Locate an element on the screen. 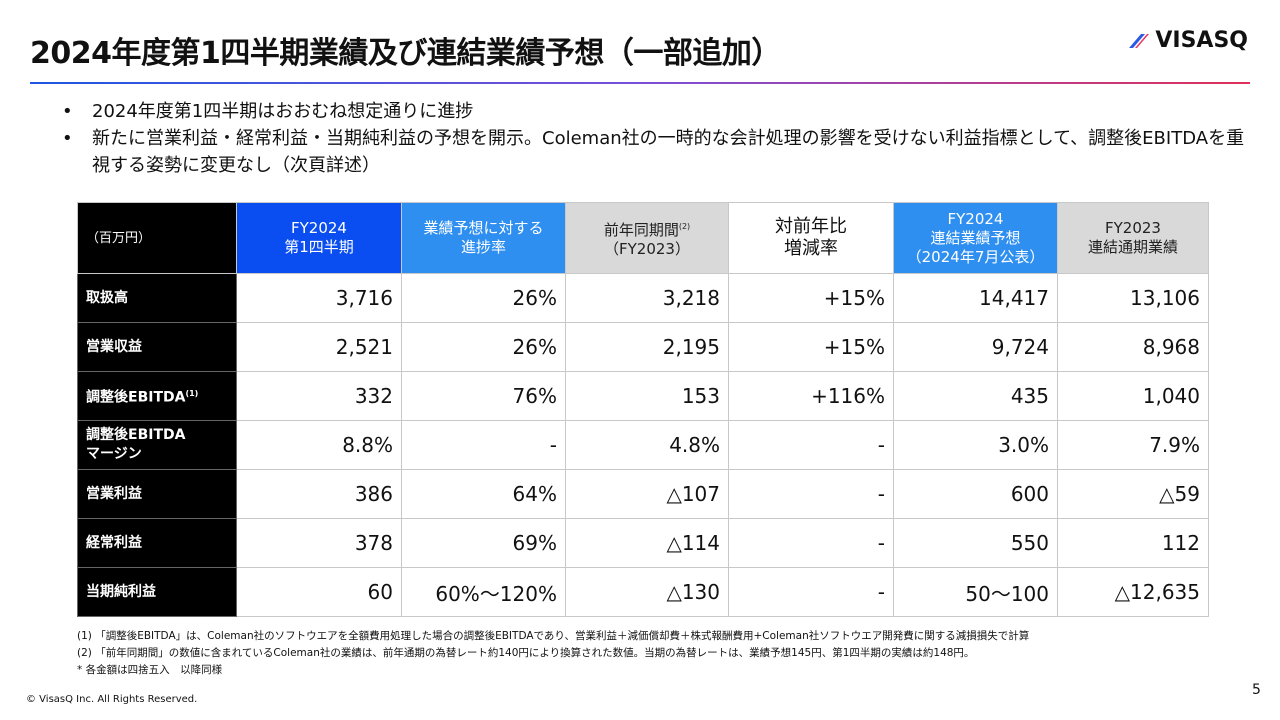  header-text: 対前年比 is located at coordinates (811, 226).